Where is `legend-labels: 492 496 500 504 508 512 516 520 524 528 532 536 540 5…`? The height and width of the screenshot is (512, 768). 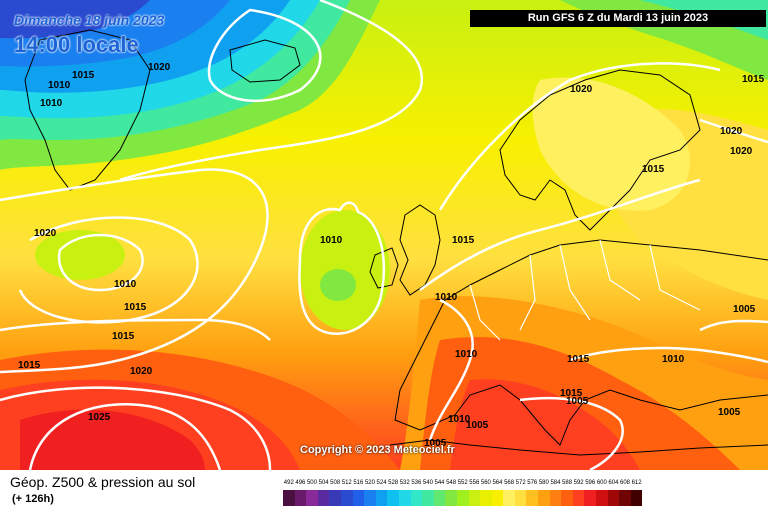
legend-labels: 492 496 500 504 508 512 516 520 524 528 532 536 540 5… is located at coordinates (462, 483).